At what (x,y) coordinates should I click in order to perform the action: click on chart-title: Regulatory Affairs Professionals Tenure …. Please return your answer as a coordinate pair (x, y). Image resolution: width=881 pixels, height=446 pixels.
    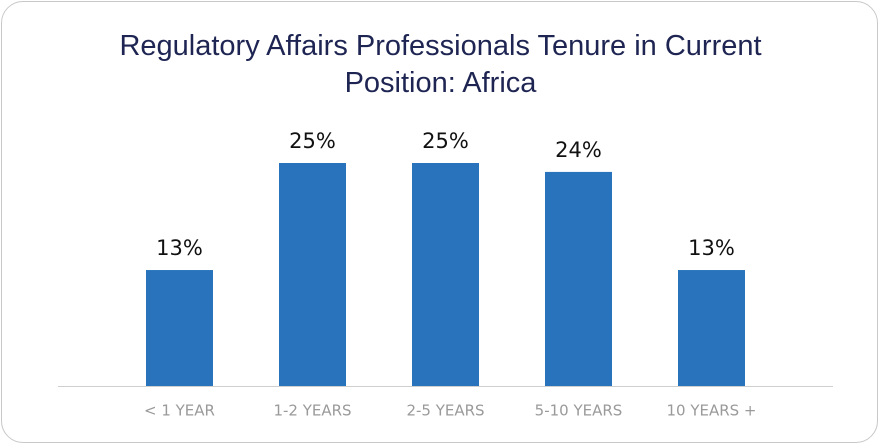
    Looking at the image, I should click on (440, 64).